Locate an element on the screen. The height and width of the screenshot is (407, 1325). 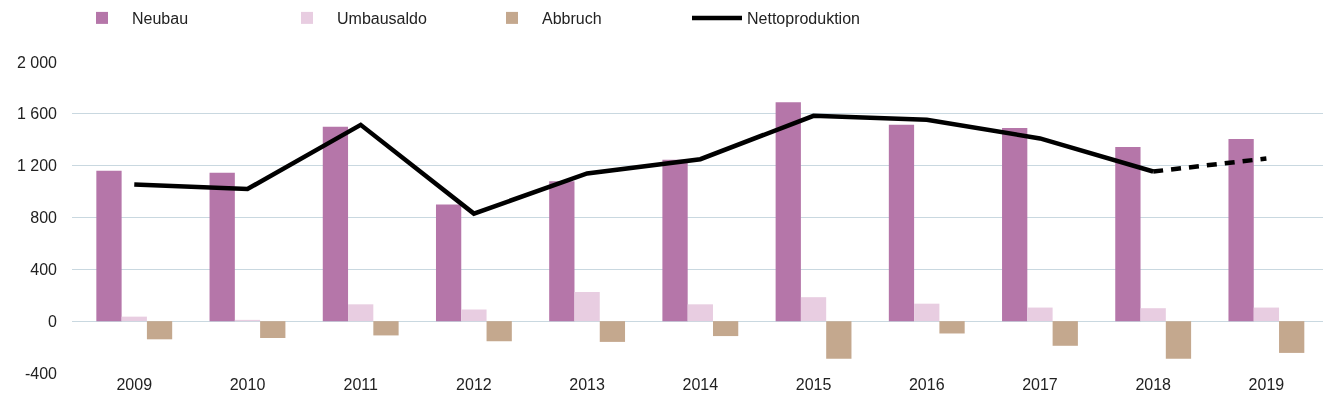
x-tick-label: 2015 is located at coordinates (813, 384).